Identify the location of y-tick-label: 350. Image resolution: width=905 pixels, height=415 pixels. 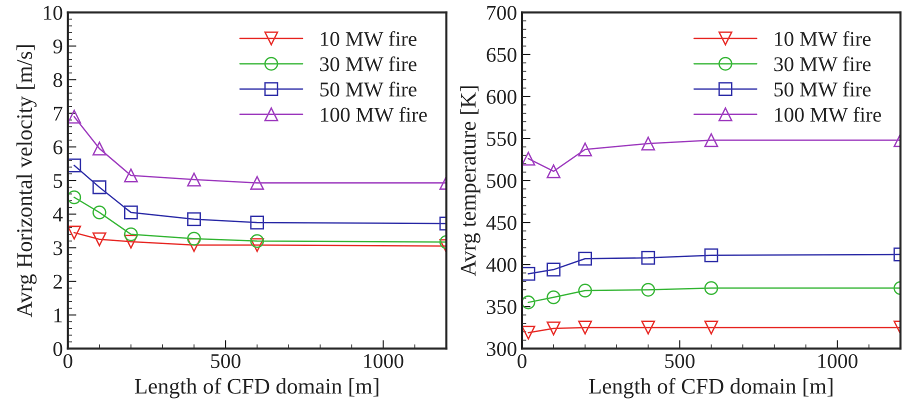
(501, 307).